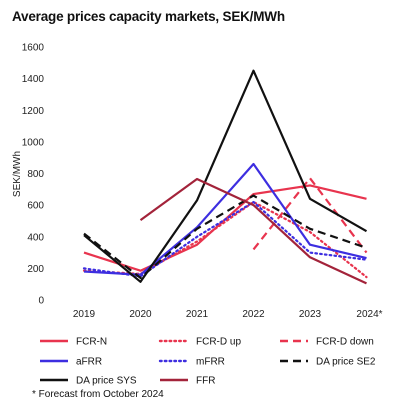 The height and width of the screenshot is (418, 403). I want to click on legend-label: FCR-D down, so click(345, 342).